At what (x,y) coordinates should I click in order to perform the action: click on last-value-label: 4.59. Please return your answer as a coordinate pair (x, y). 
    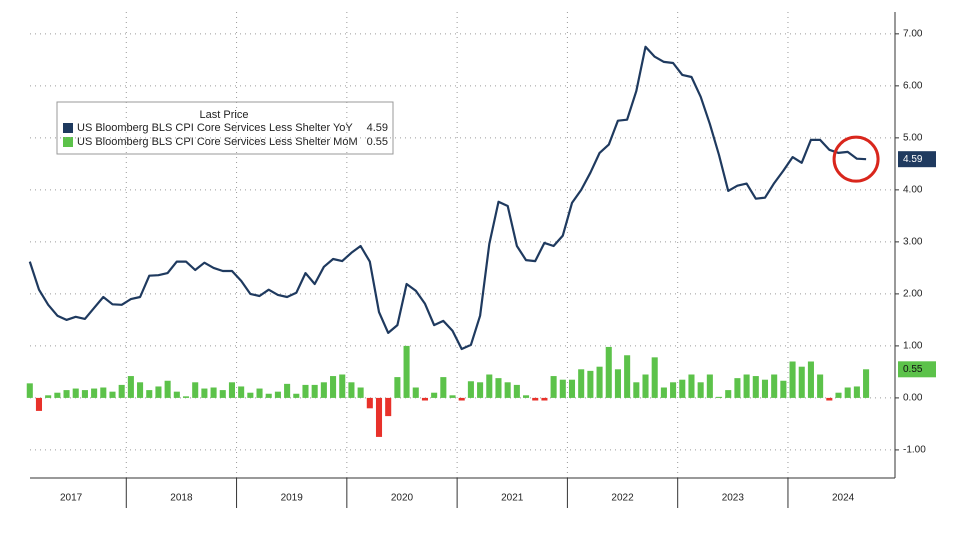
    Looking at the image, I should click on (913, 159).